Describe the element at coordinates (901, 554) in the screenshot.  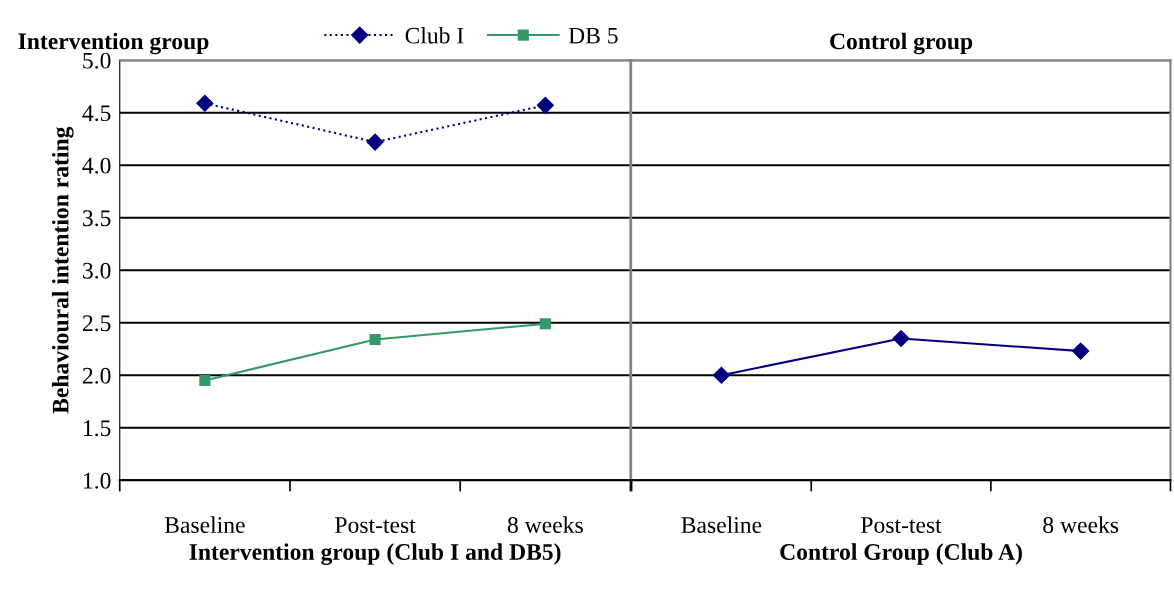
I see `x-axis-title: Control Group (Club A)` at that location.